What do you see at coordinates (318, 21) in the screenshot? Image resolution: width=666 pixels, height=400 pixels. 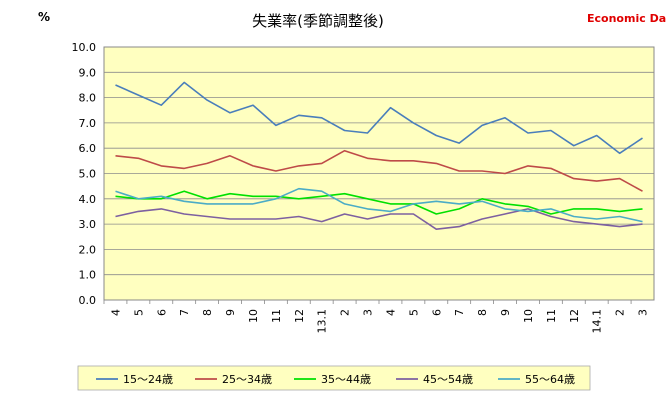 I see `chart-title: 失業率(季節調整後)` at bounding box center [318, 21].